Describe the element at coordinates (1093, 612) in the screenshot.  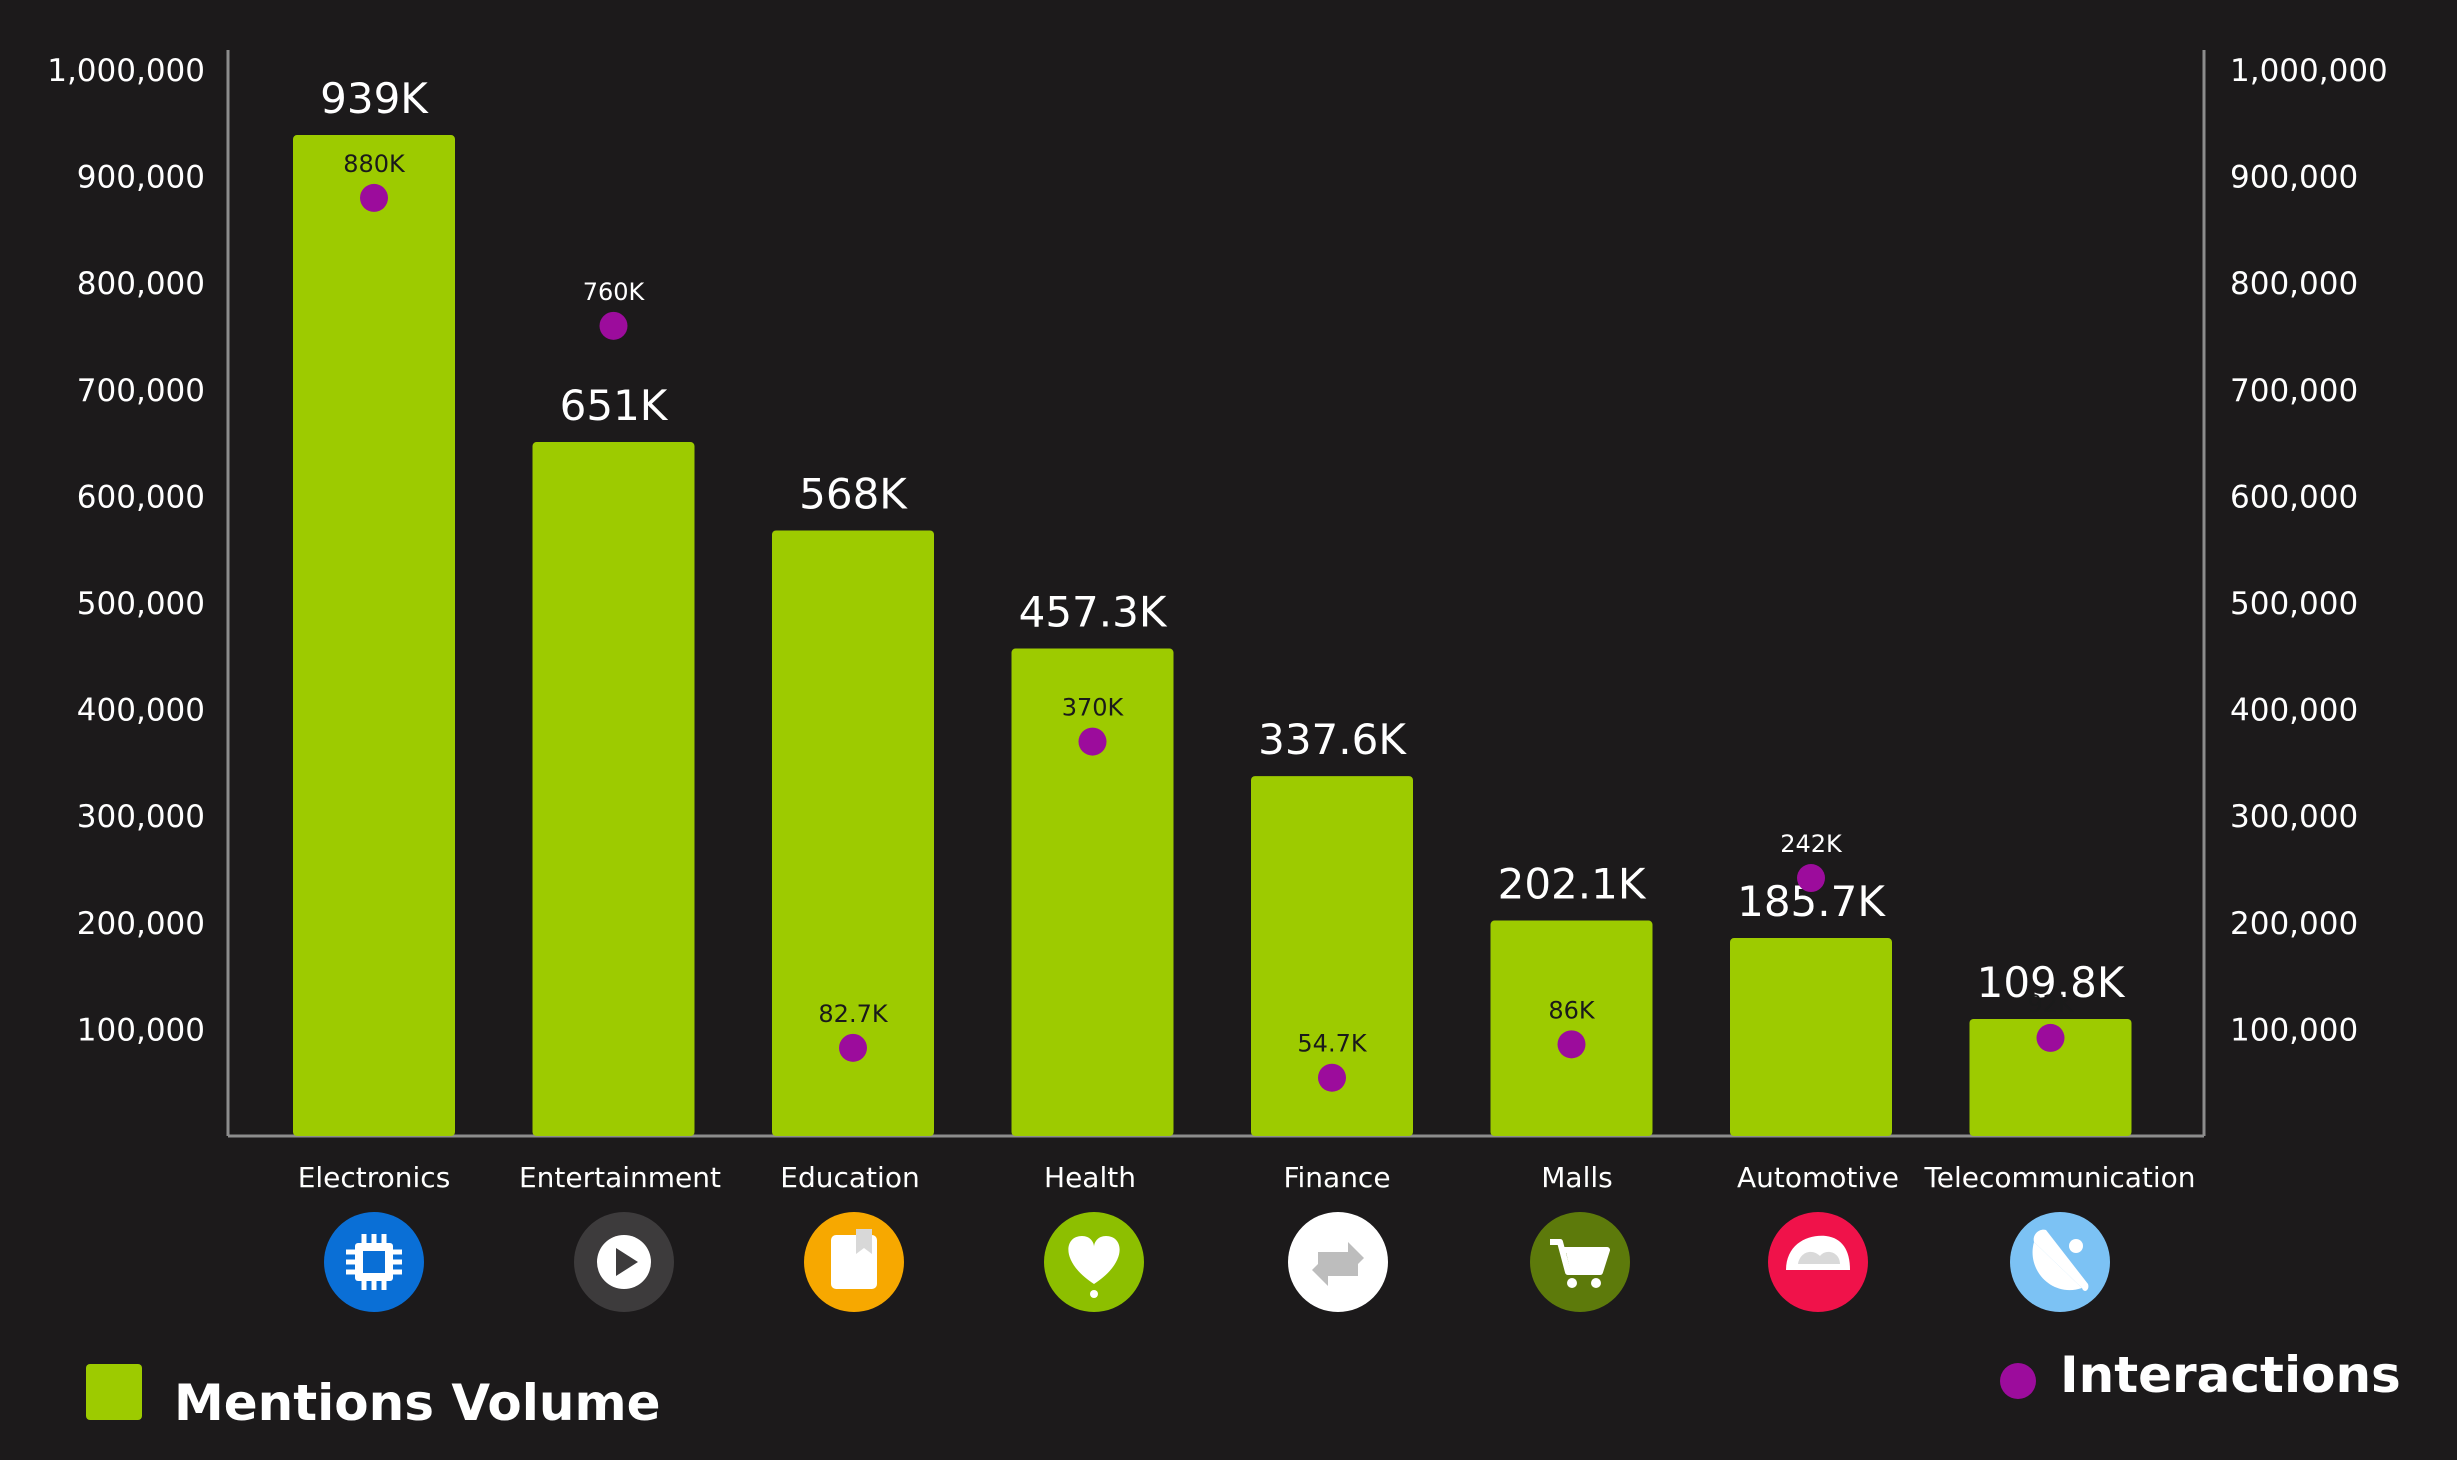
I see `bar-value-label: 457.3K` at that location.